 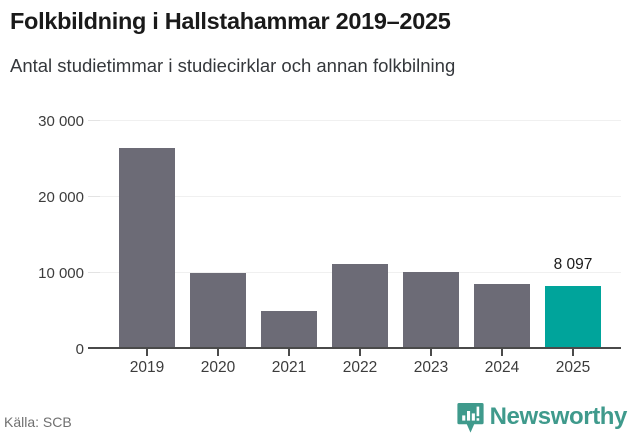 I want to click on newsworthy-bars-pin-icon, so click(x=470, y=418).